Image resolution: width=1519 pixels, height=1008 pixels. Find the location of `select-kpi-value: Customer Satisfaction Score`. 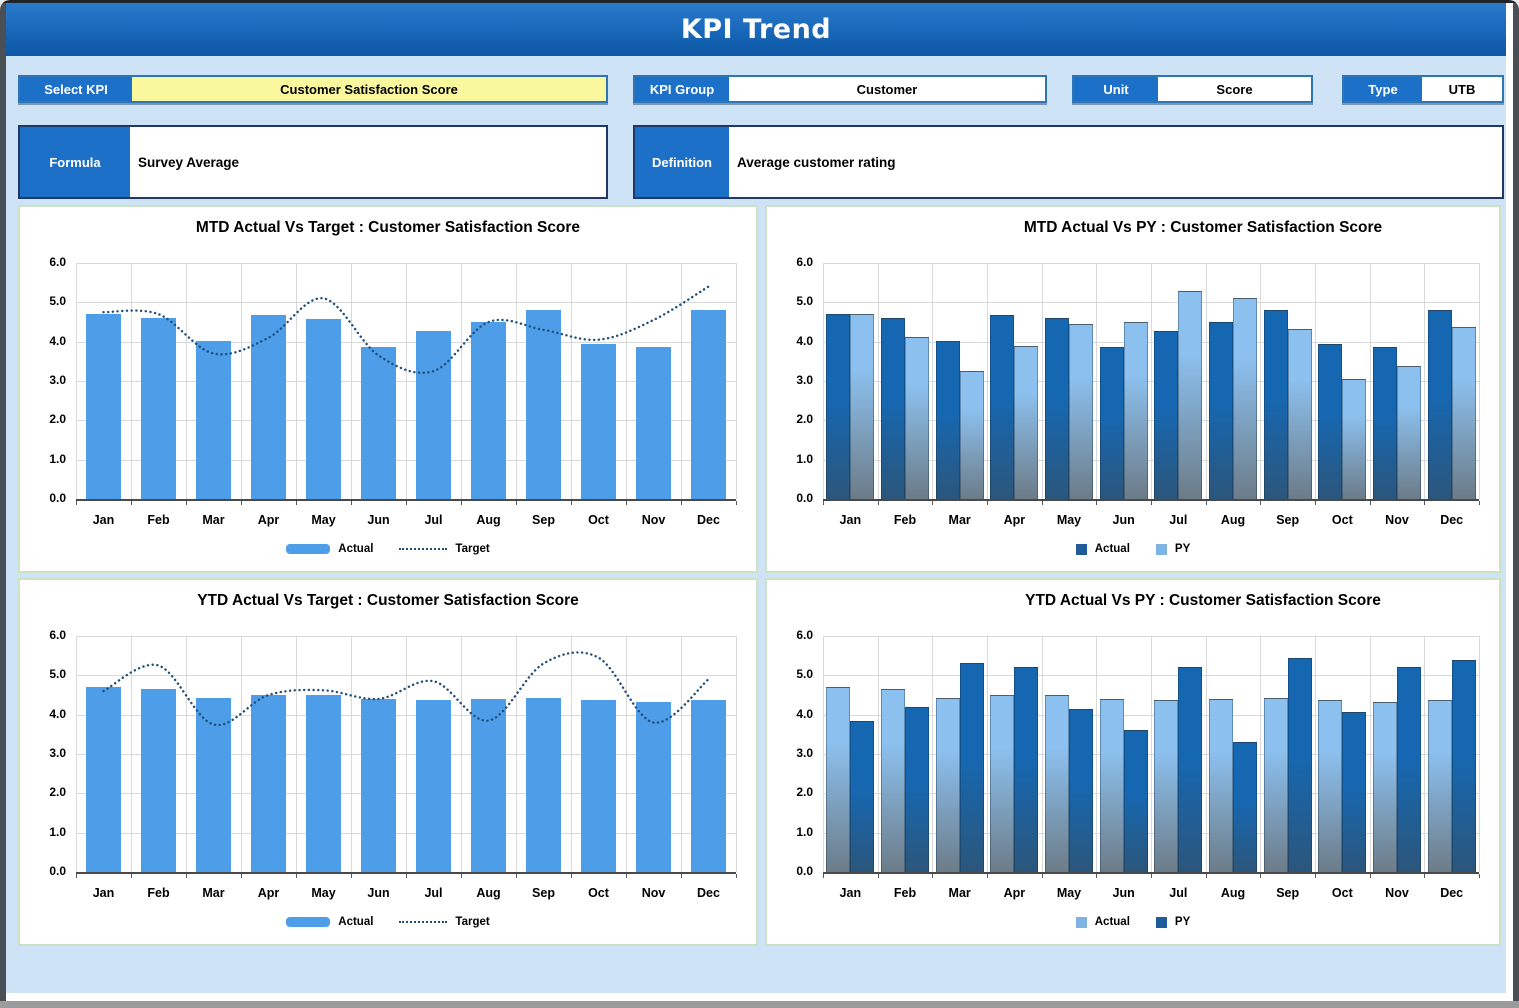

select-kpi-value: Customer Satisfaction Score is located at coordinates (369, 89).